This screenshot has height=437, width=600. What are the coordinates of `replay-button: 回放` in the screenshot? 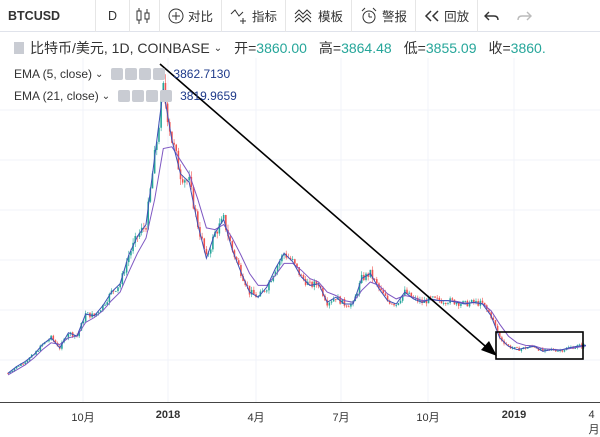 It's located at (447, 16).